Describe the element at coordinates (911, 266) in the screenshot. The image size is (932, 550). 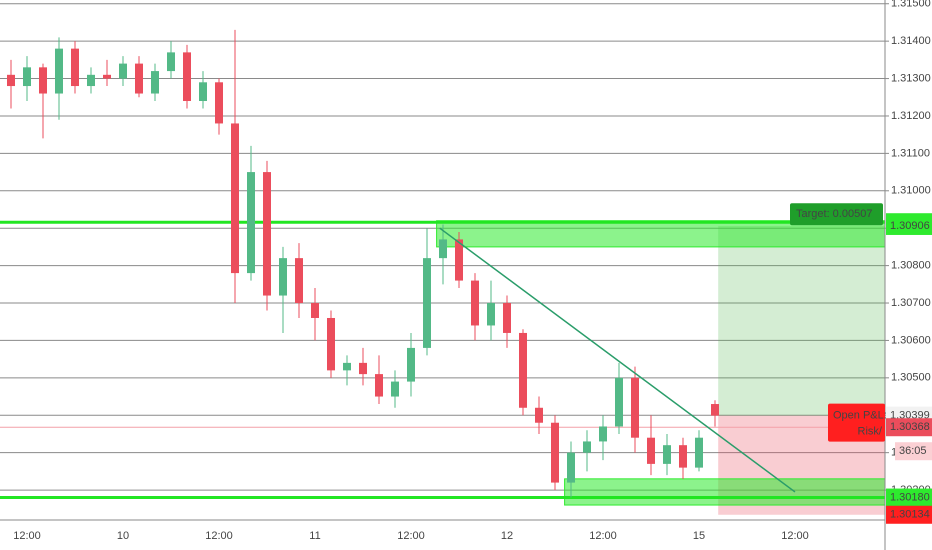
I see `y-tick-label: 1.30800` at that location.